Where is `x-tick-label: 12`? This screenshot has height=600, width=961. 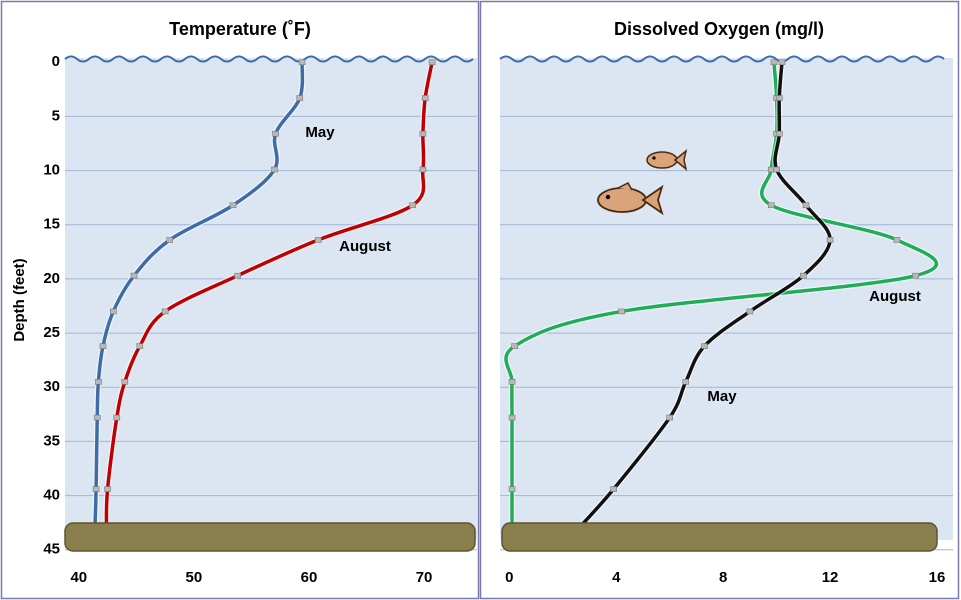 x-tick-label: 12 is located at coordinates (830, 577).